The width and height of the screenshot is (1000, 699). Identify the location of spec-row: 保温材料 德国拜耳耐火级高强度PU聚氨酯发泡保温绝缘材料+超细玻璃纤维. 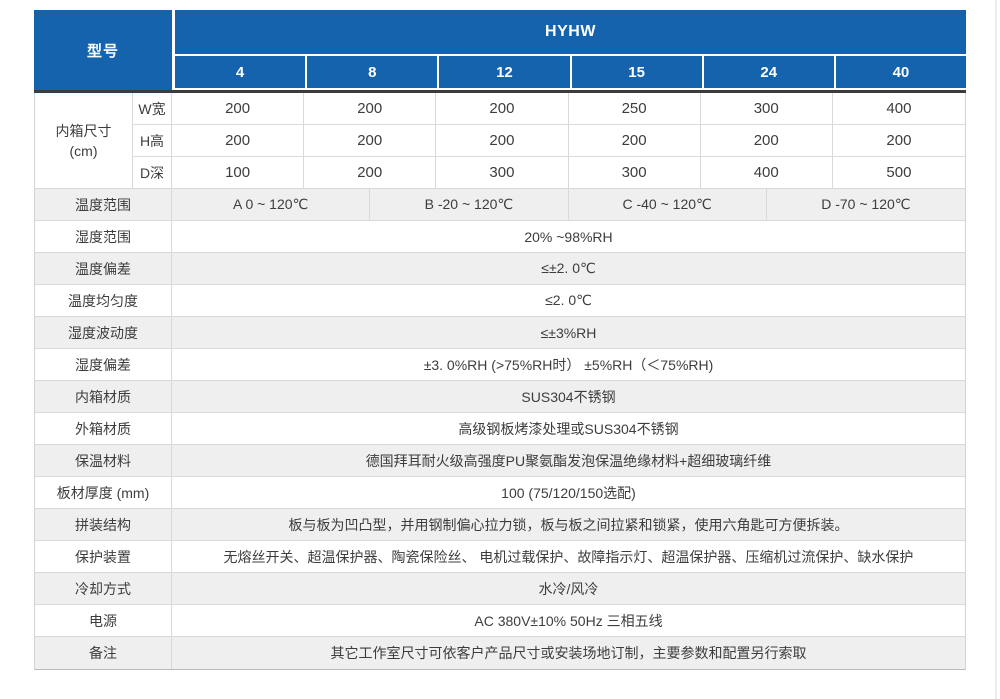
(500, 461).